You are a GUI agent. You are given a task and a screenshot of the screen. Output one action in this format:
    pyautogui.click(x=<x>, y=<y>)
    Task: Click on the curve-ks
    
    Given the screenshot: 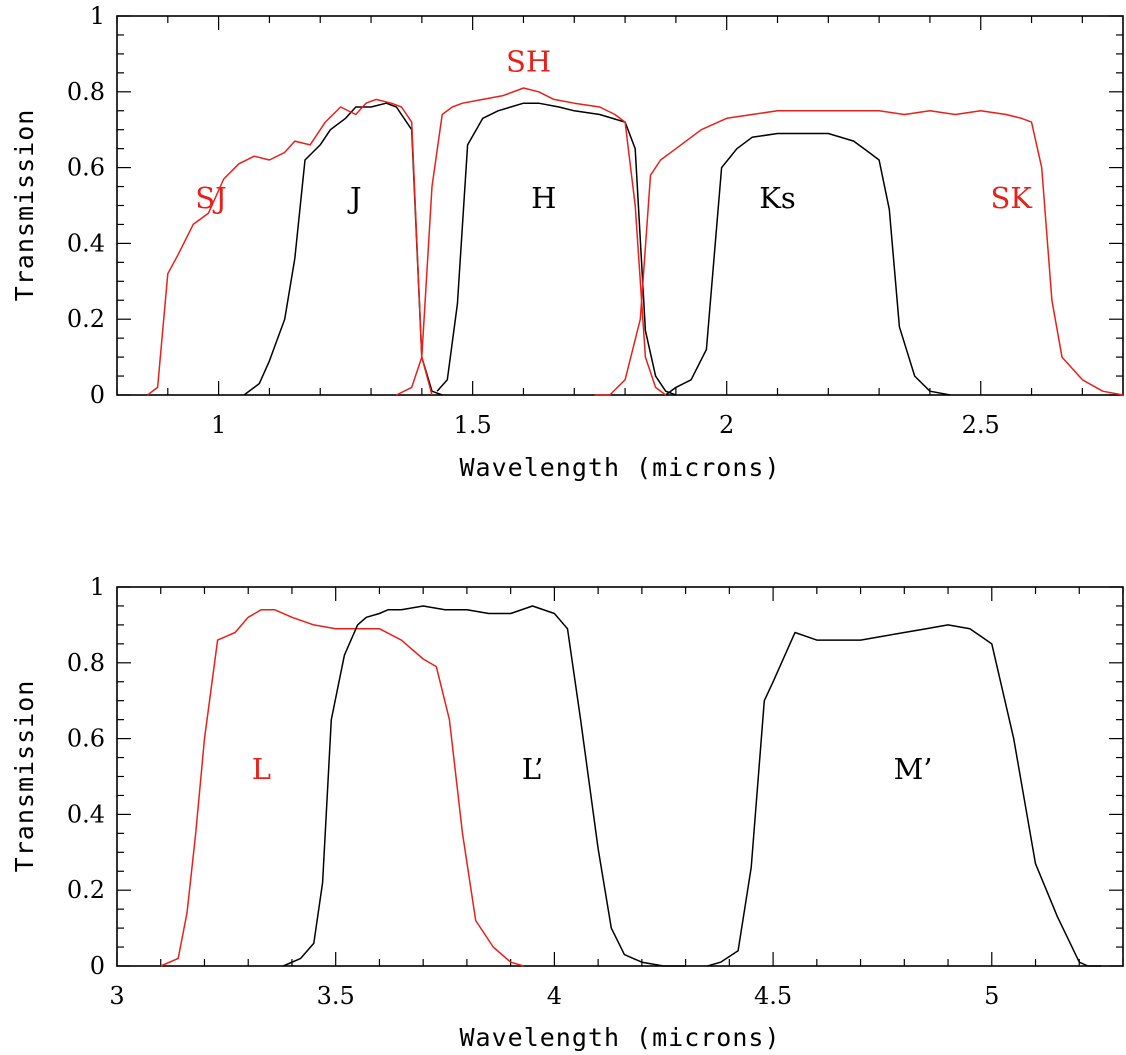 What is the action you would take?
    pyautogui.click(x=808, y=264)
    